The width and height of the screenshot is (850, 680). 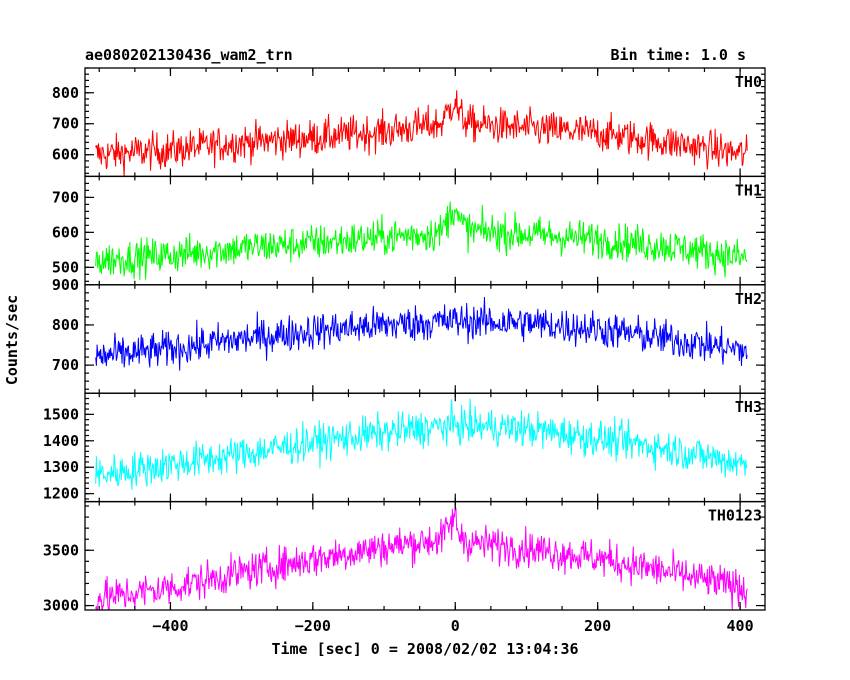 I want to click on panel-th3: 1200 1300 1400 1500 TH3, so click(x=404, y=447).